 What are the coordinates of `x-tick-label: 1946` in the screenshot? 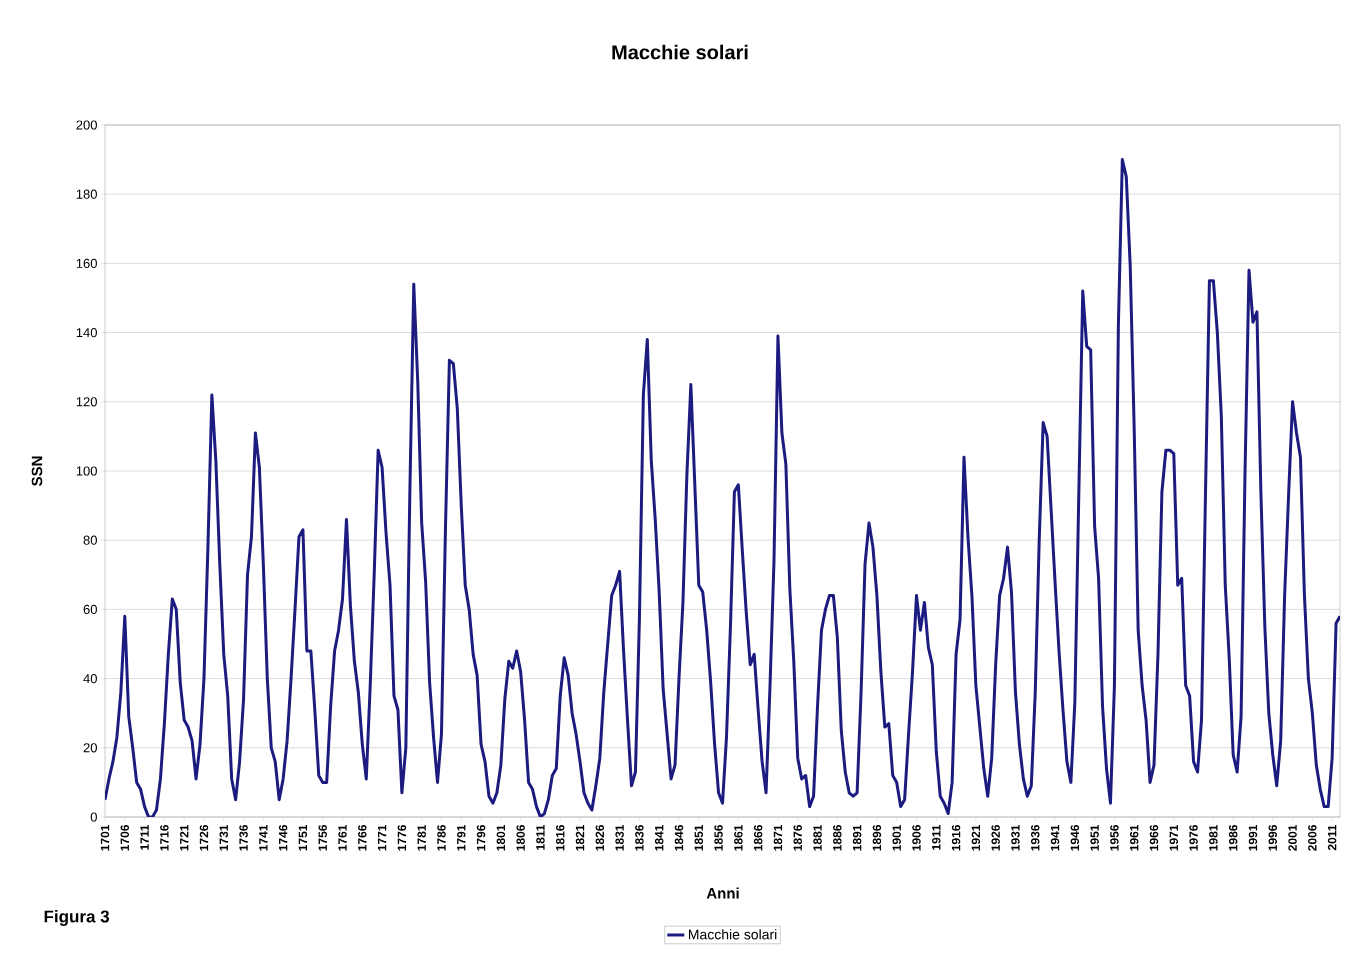 It's located at (1075, 837).